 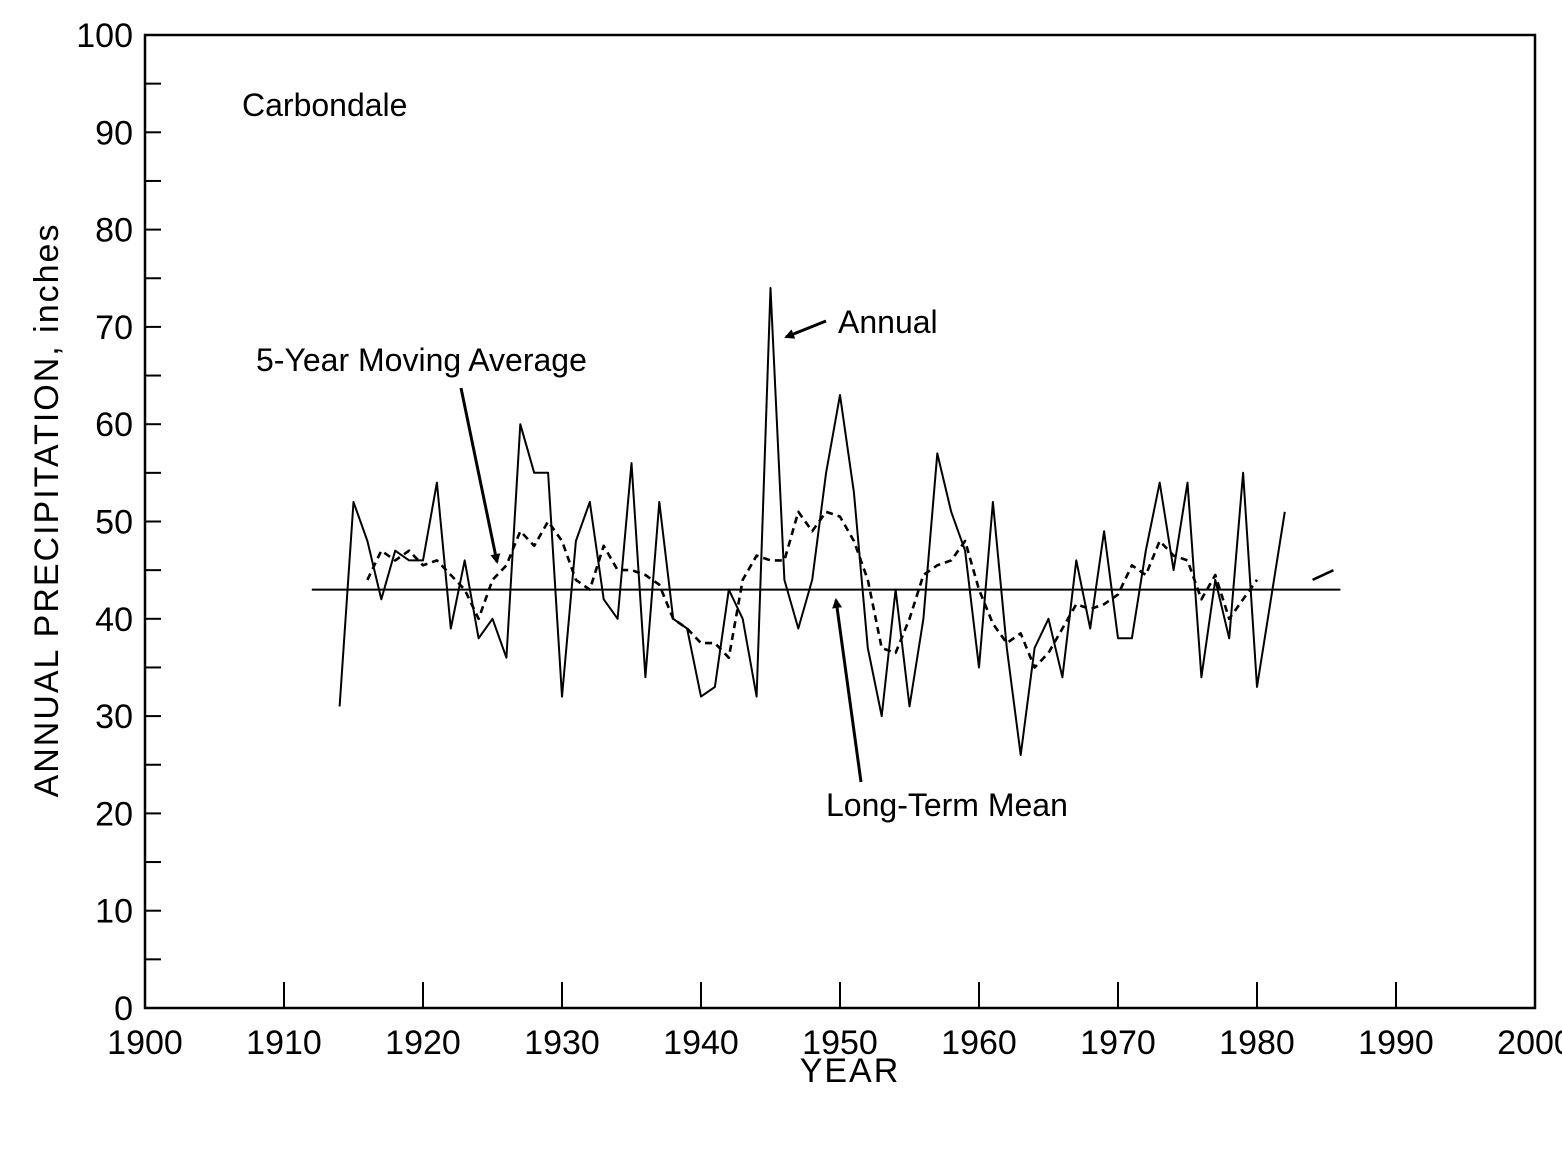 I want to click on x-tick-label: 1980, so click(x=1257, y=1043).